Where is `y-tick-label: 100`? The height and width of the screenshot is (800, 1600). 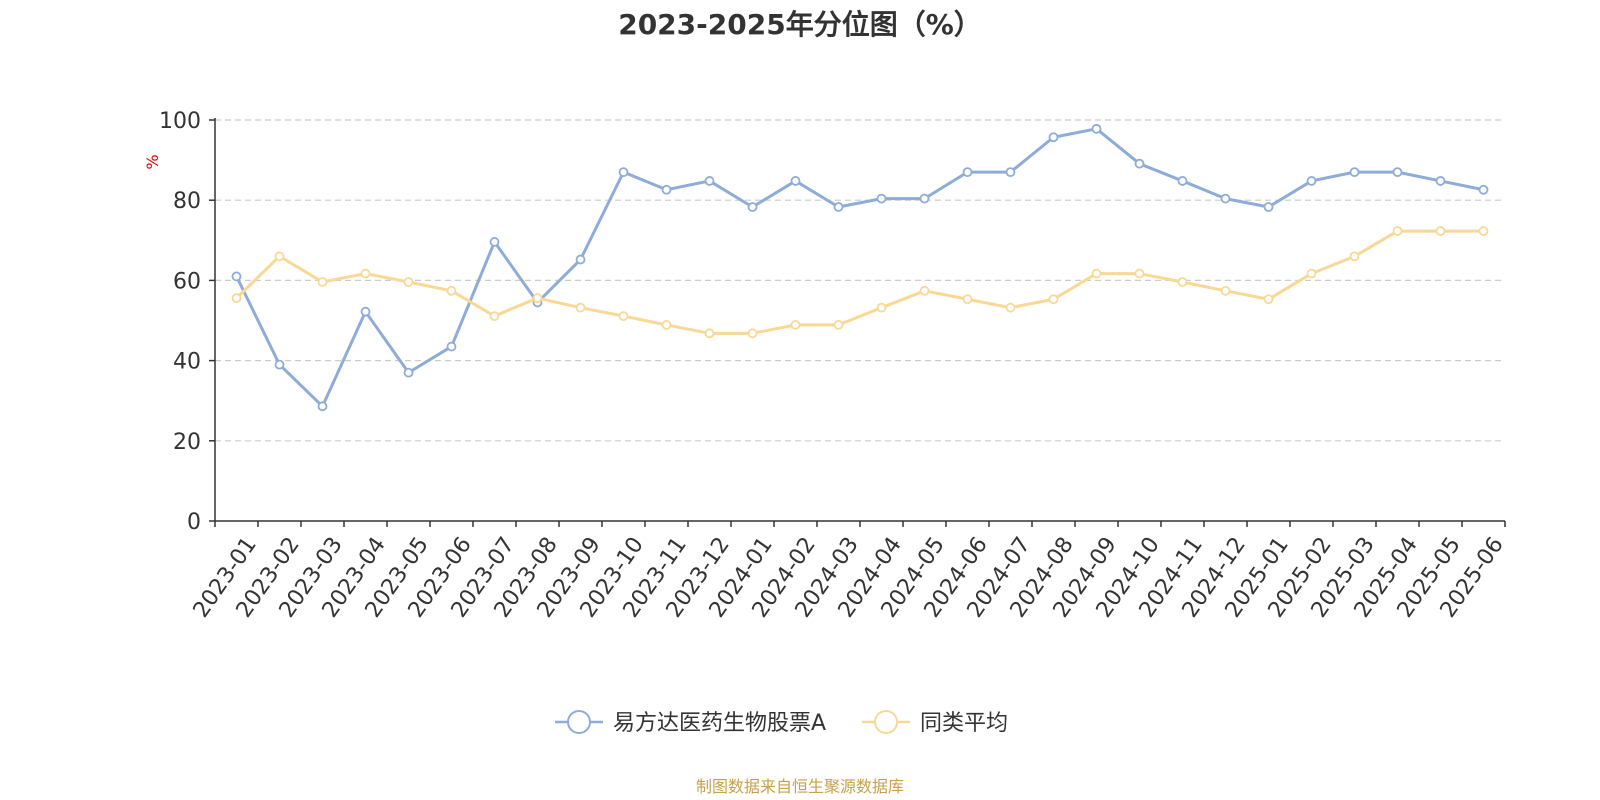
y-tick-label: 100 is located at coordinates (180, 121).